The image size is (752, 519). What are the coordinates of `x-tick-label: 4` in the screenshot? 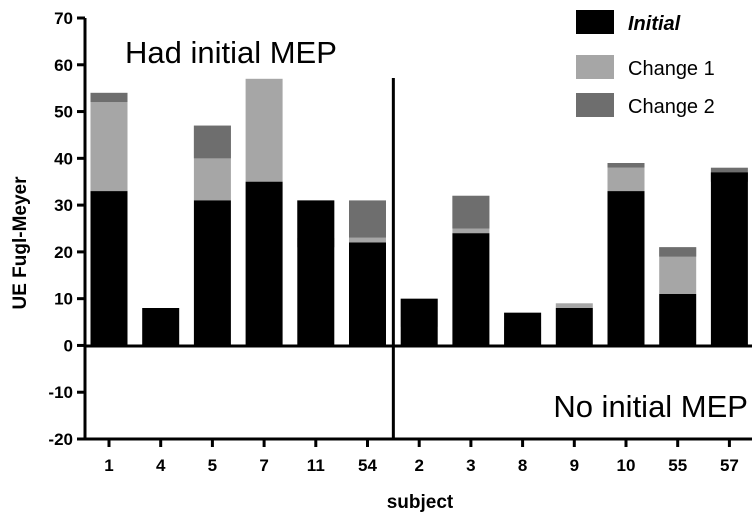 It's located at (161, 465).